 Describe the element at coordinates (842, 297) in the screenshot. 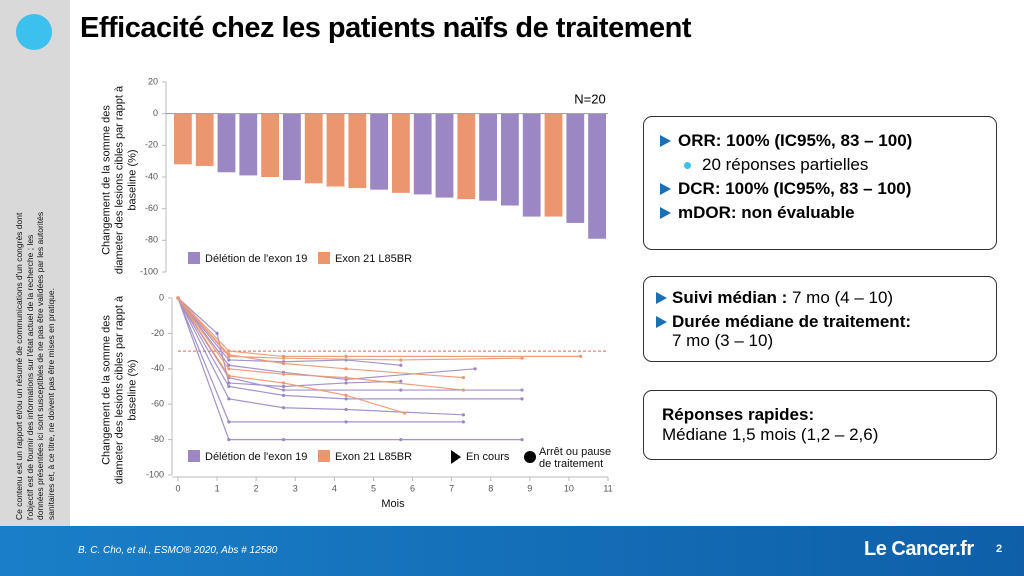

I see `bullet-text: 7 mo (4 – 10)` at that location.